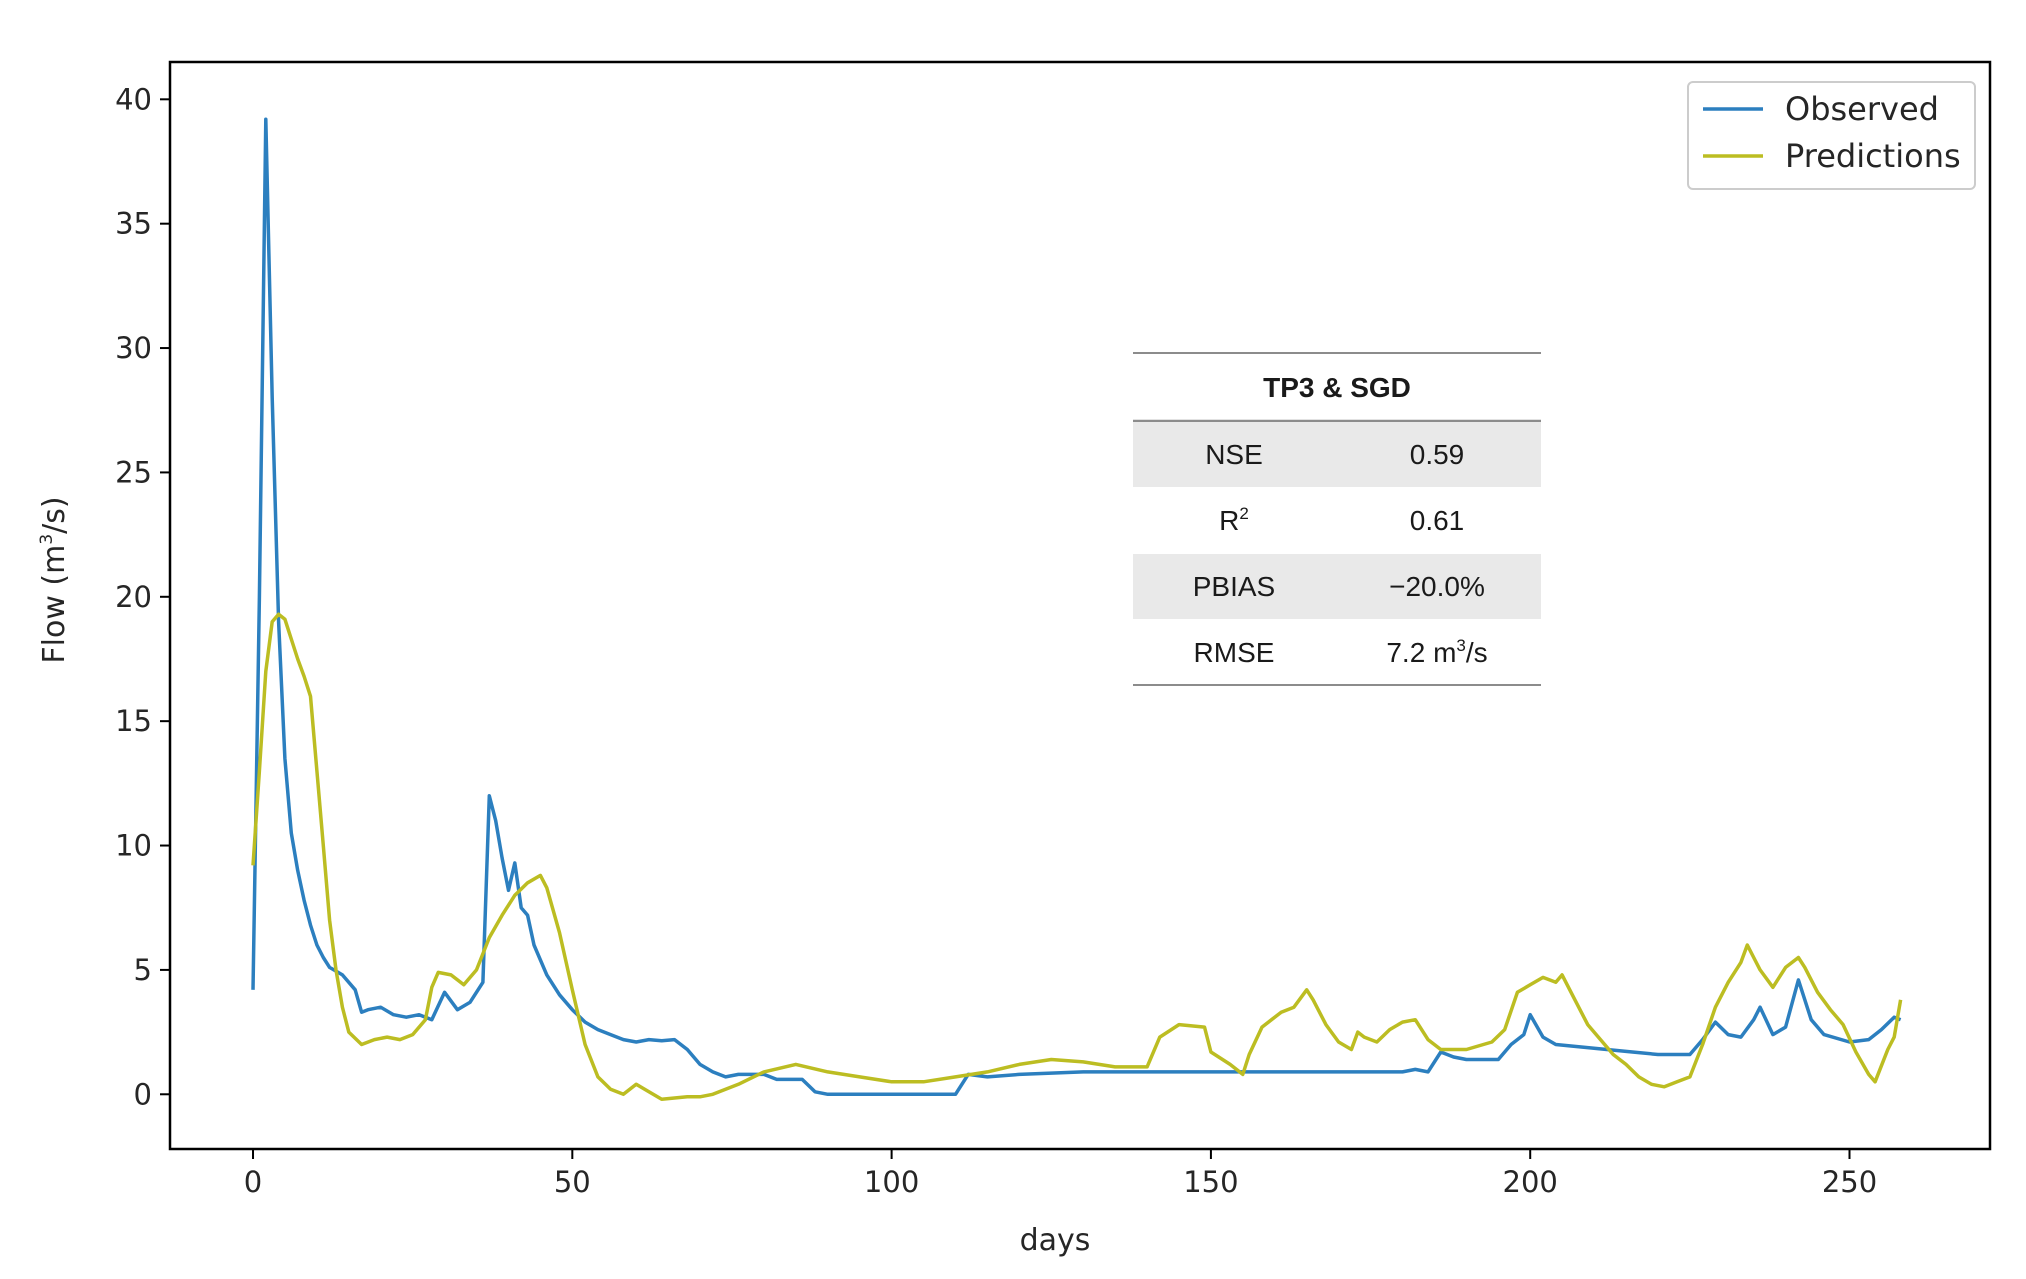 The height and width of the screenshot is (1279, 2026). I want to click on metrics-value: 7.2 m3/s, so click(1436, 652).